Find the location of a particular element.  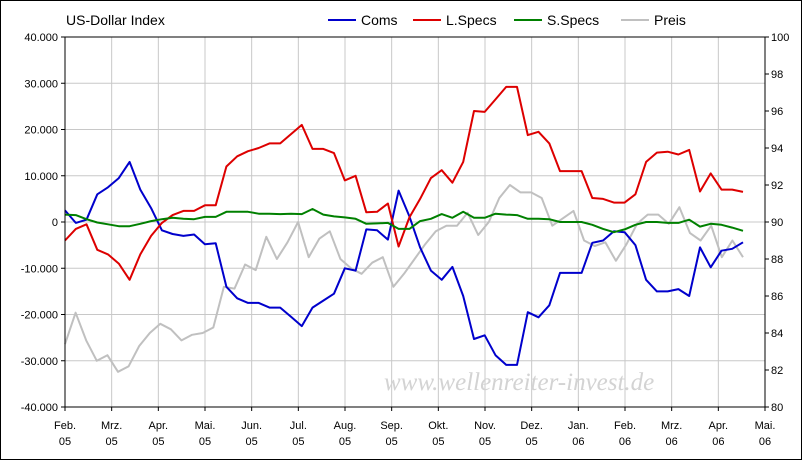

y-left-tick-label: 30.000 is located at coordinates (41, 84).